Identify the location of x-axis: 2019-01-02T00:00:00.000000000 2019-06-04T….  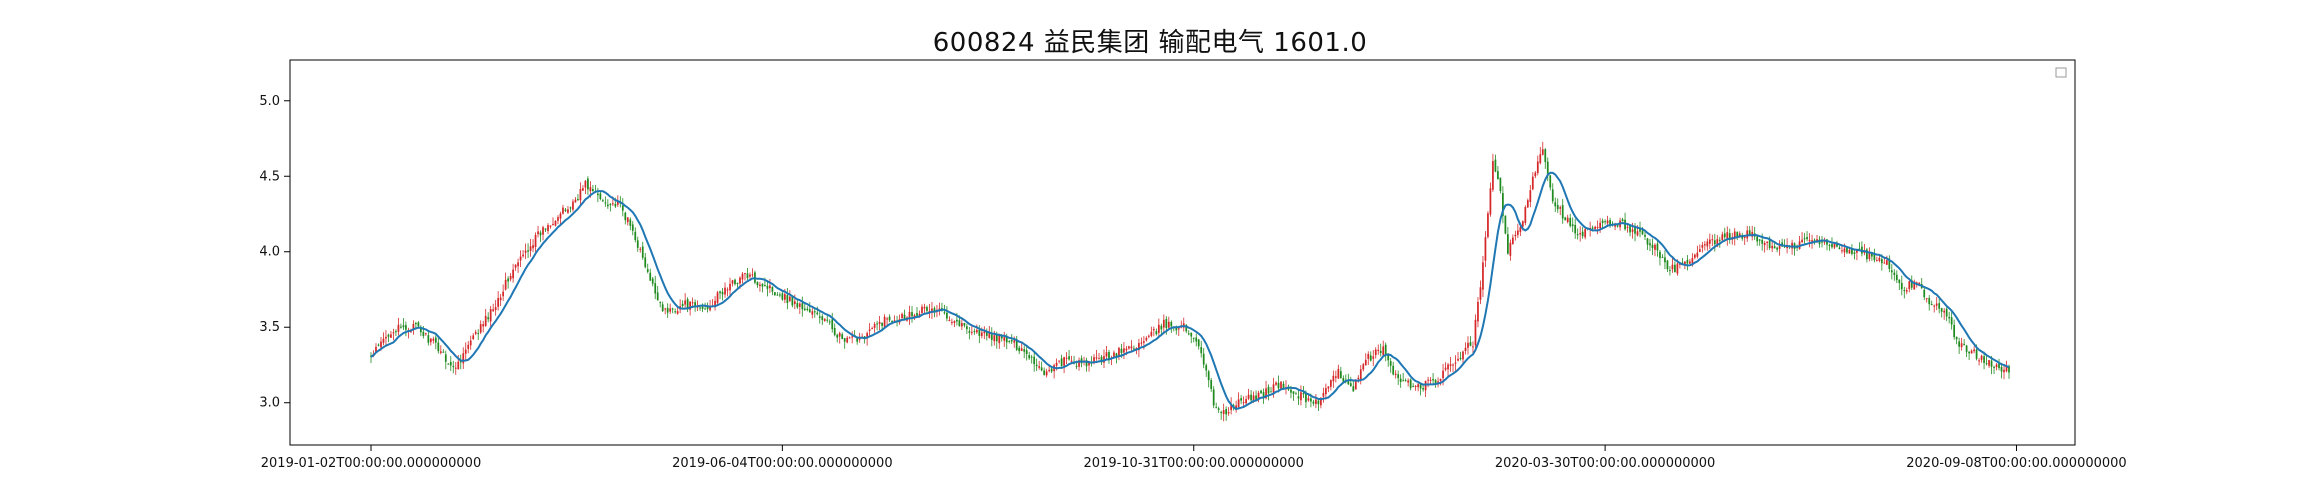
(1194, 458).